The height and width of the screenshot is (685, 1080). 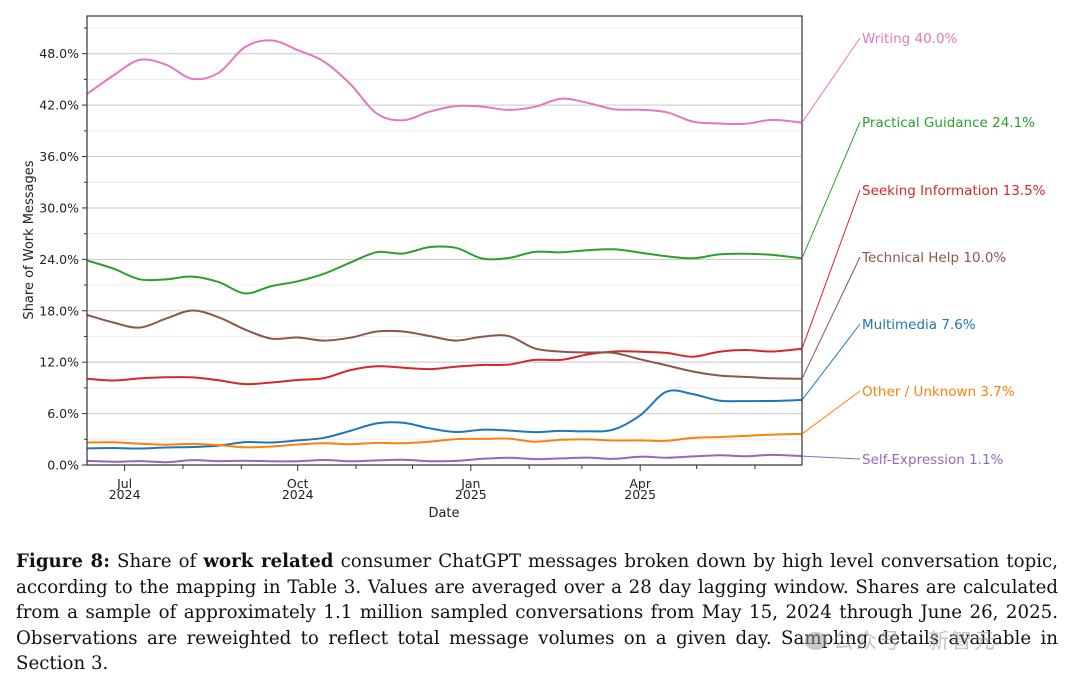 What do you see at coordinates (938, 392) in the screenshot?
I see `end-label-other-unknown: Other / Unknown 3.7%` at bounding box center [938, 392].